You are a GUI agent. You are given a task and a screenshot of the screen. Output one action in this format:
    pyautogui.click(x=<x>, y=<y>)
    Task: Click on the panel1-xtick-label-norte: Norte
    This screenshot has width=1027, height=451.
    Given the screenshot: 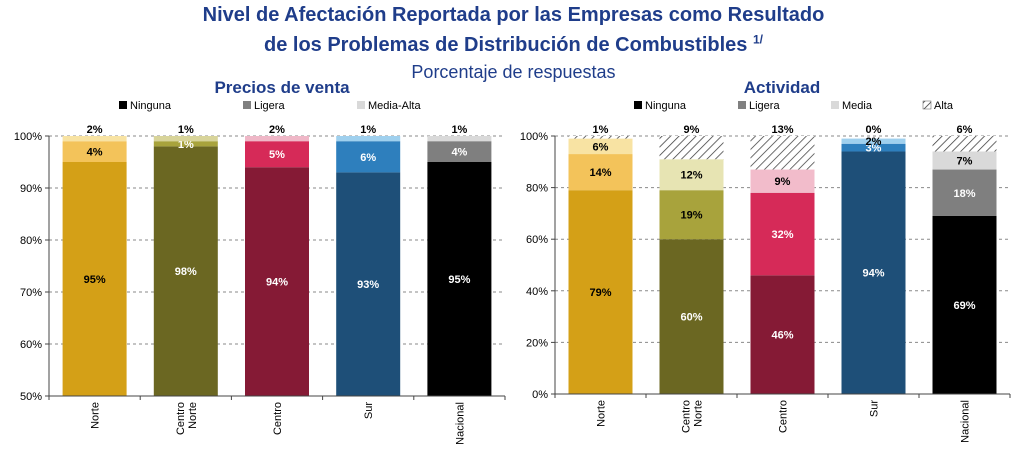 What is the action you would take?
    pyautogui.click(x=96, y=415)
    